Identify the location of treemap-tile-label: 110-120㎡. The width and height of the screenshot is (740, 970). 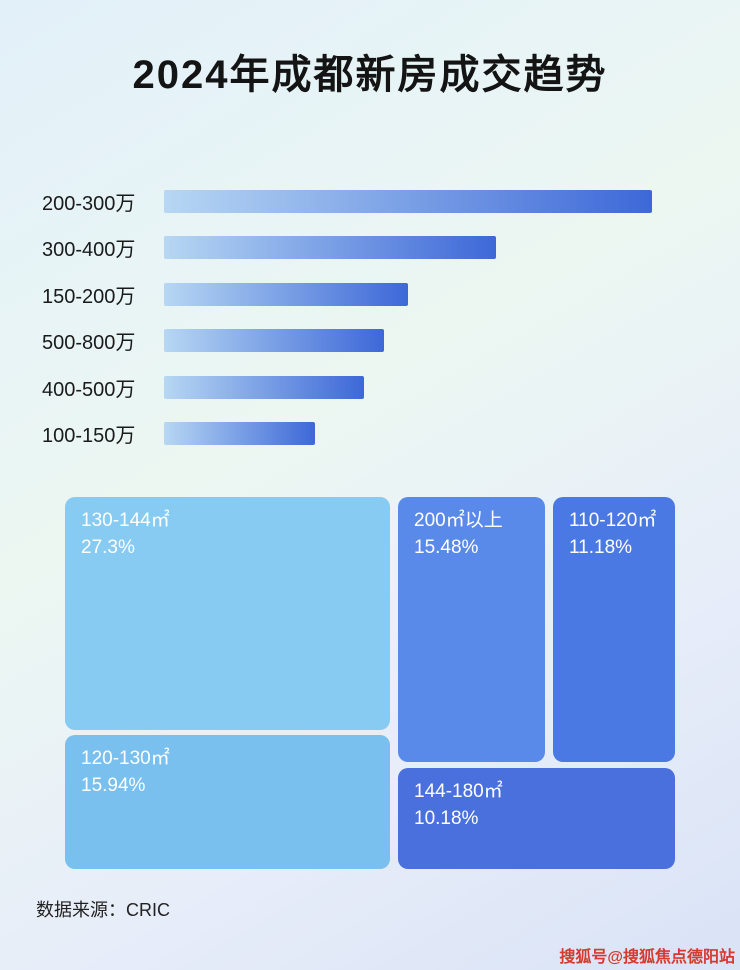
(613, 520).